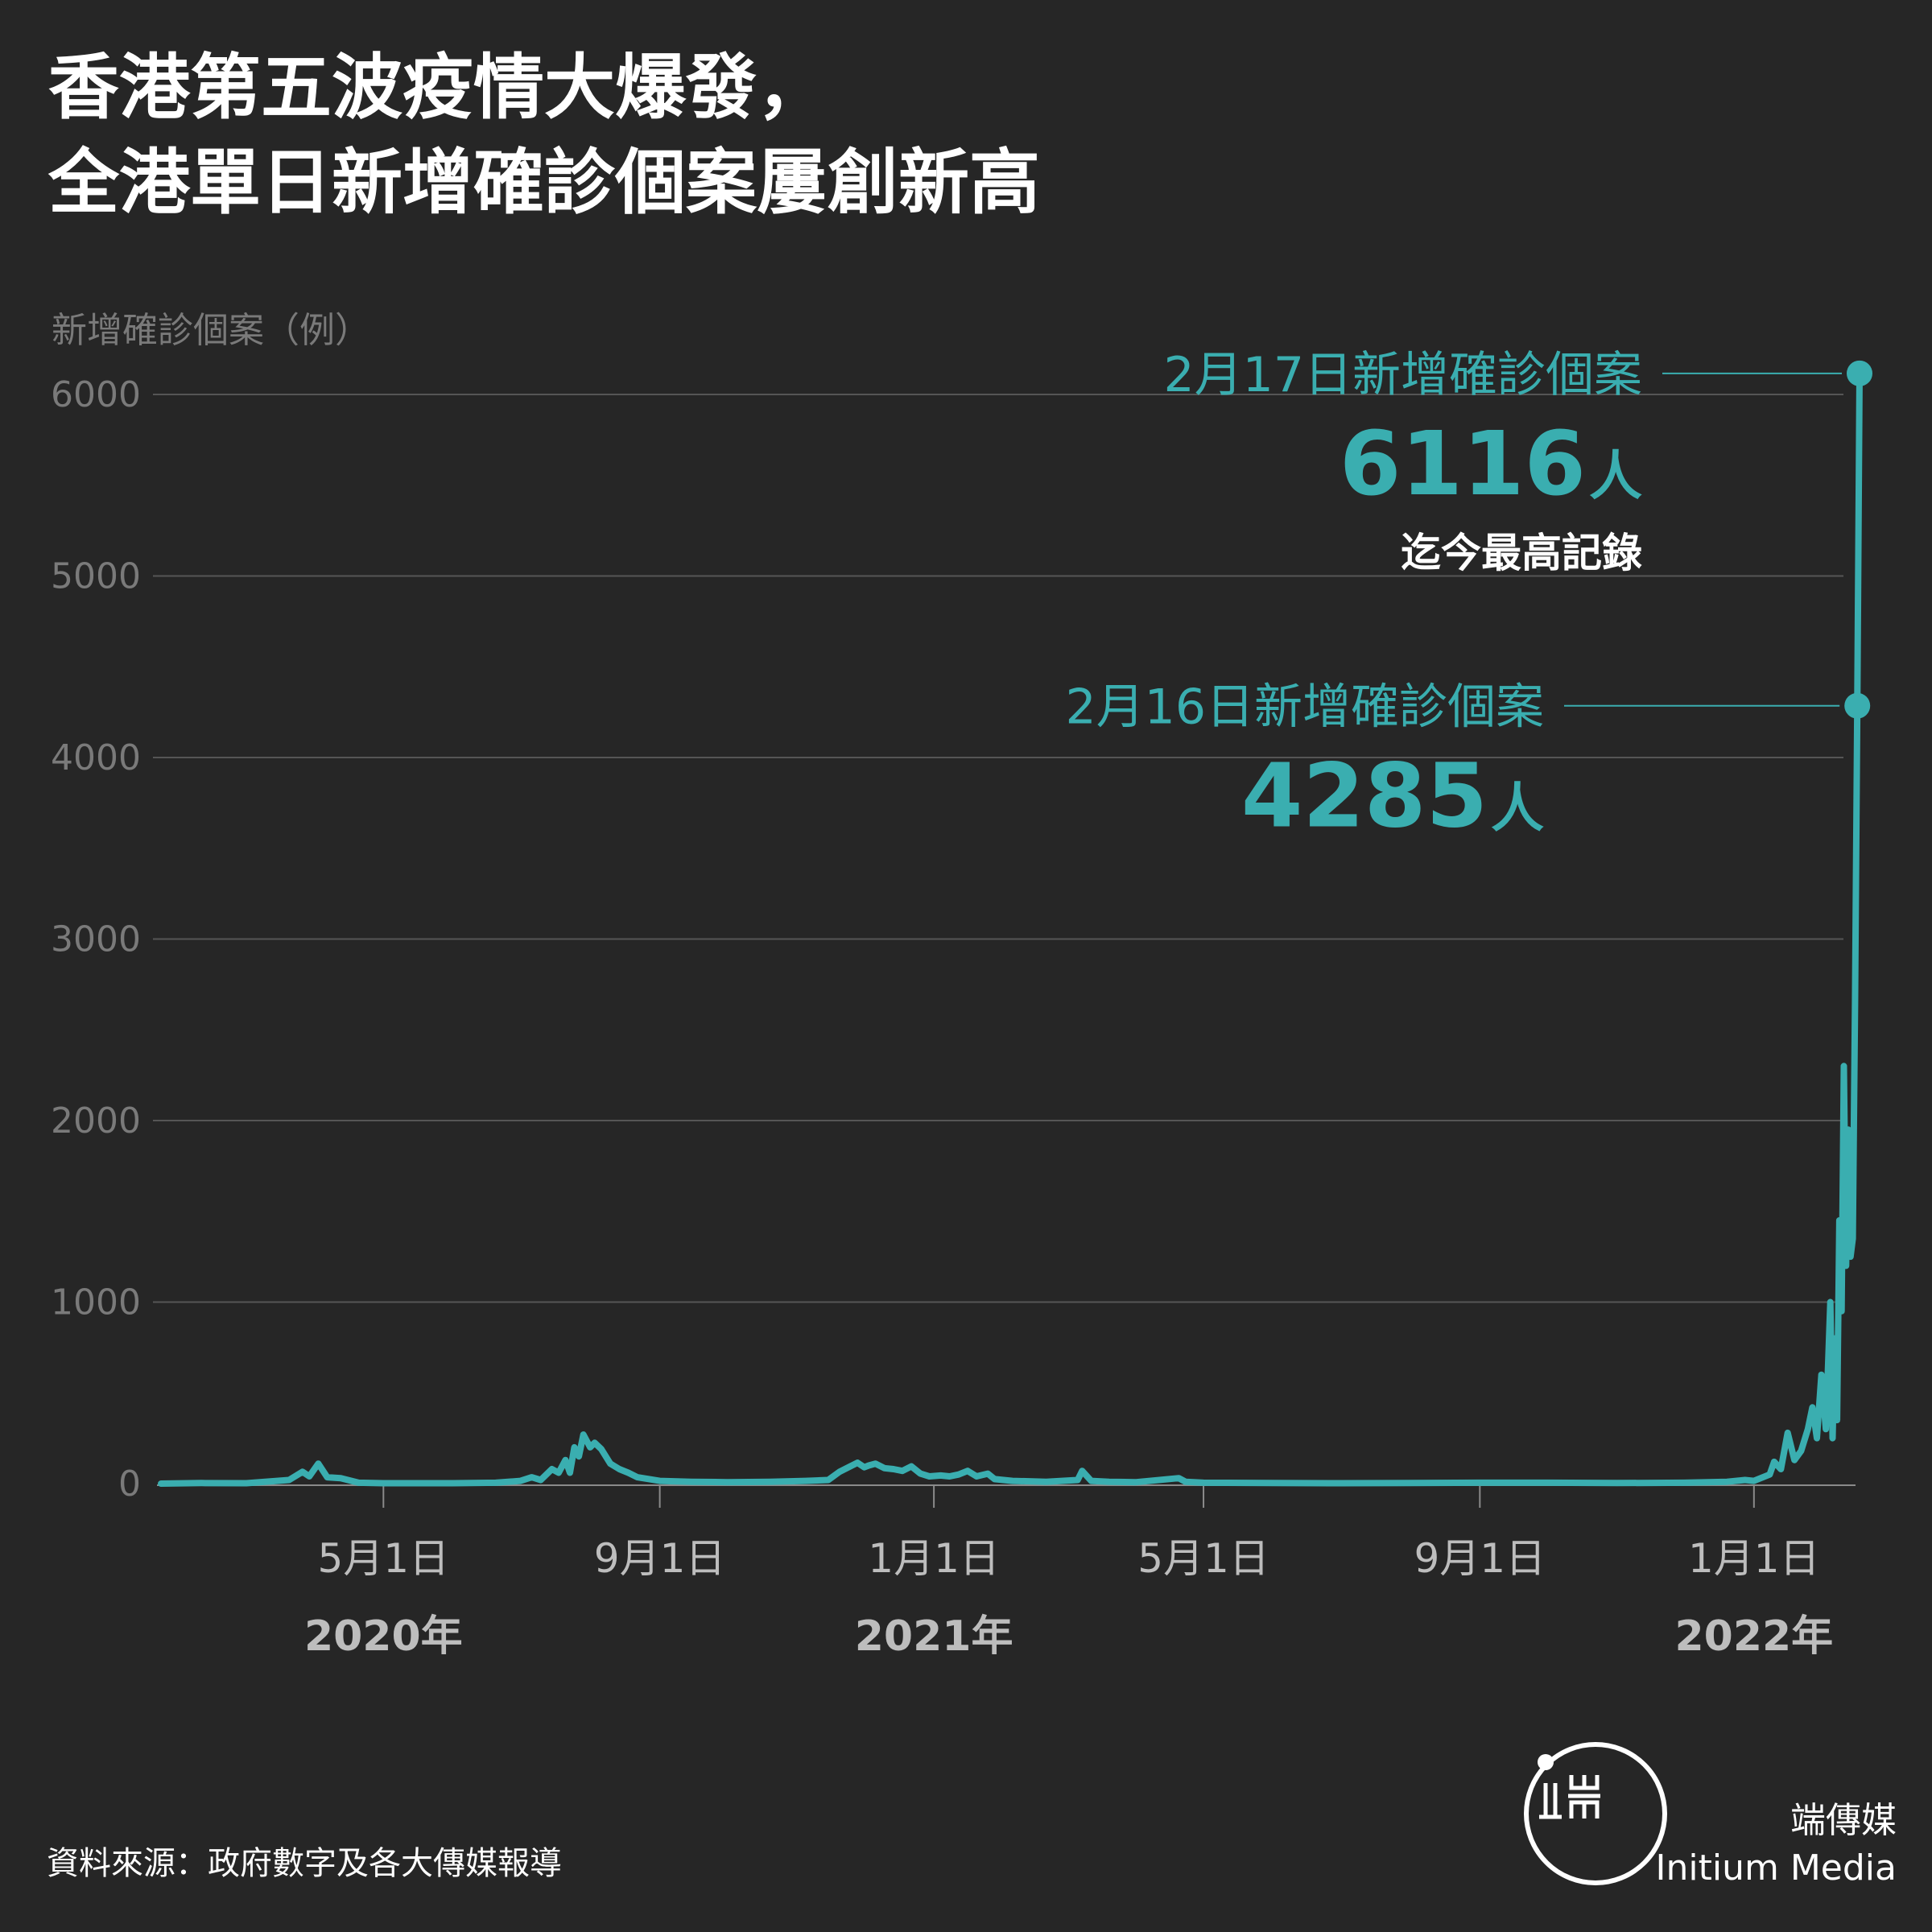 Image resolution: width=1932 pixels, height=1932 pixels. Describe the element at coordinates (96, 1302) in the screenshot. I see `y-tick-label: 1000` at that location.